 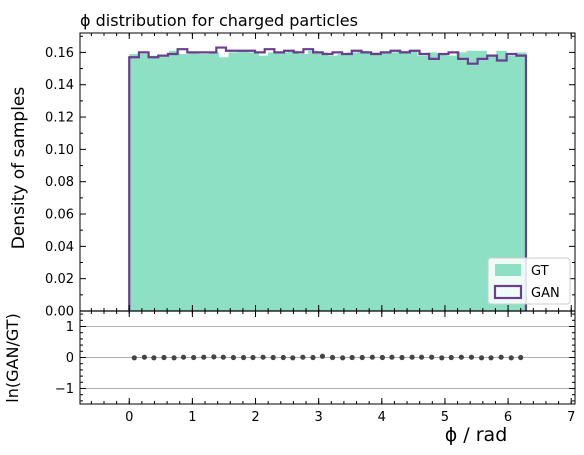 I want to click on ratio-y-tick-label: 0, so click(x=70, y=358).